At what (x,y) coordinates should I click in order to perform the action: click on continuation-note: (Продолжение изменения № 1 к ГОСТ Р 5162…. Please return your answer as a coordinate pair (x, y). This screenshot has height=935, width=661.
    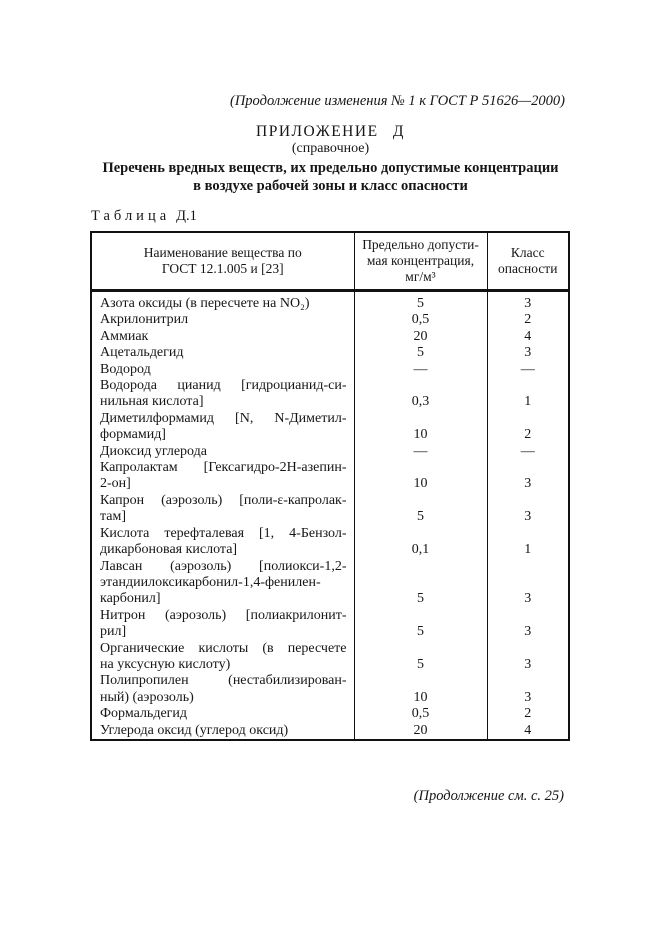
    Looking at the image, I should click on (397, 101).